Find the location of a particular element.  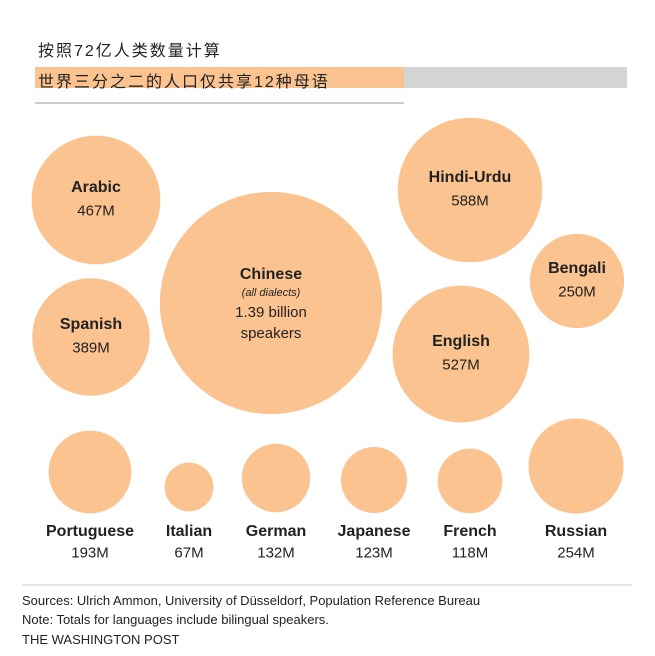

category-label: Japanese is located at coordinates (374, 531).